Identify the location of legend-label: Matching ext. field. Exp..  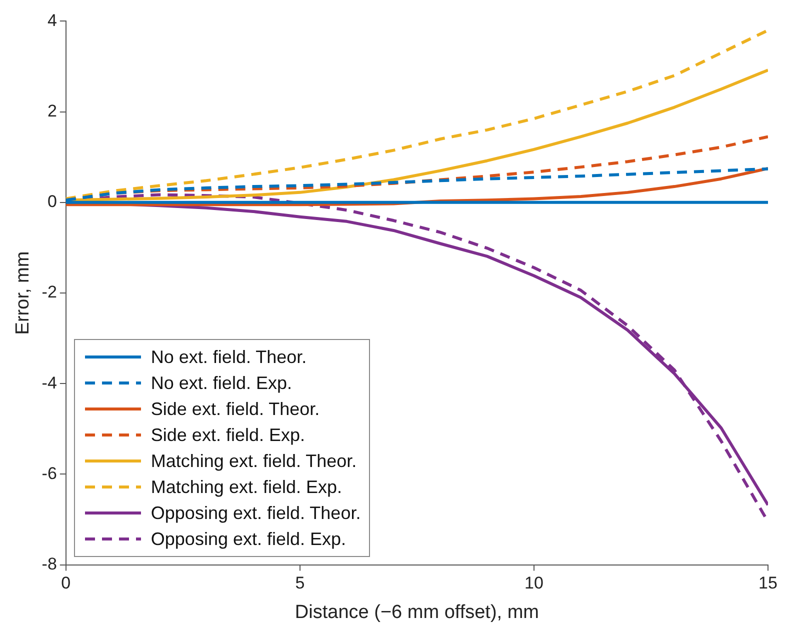
(246, 487).